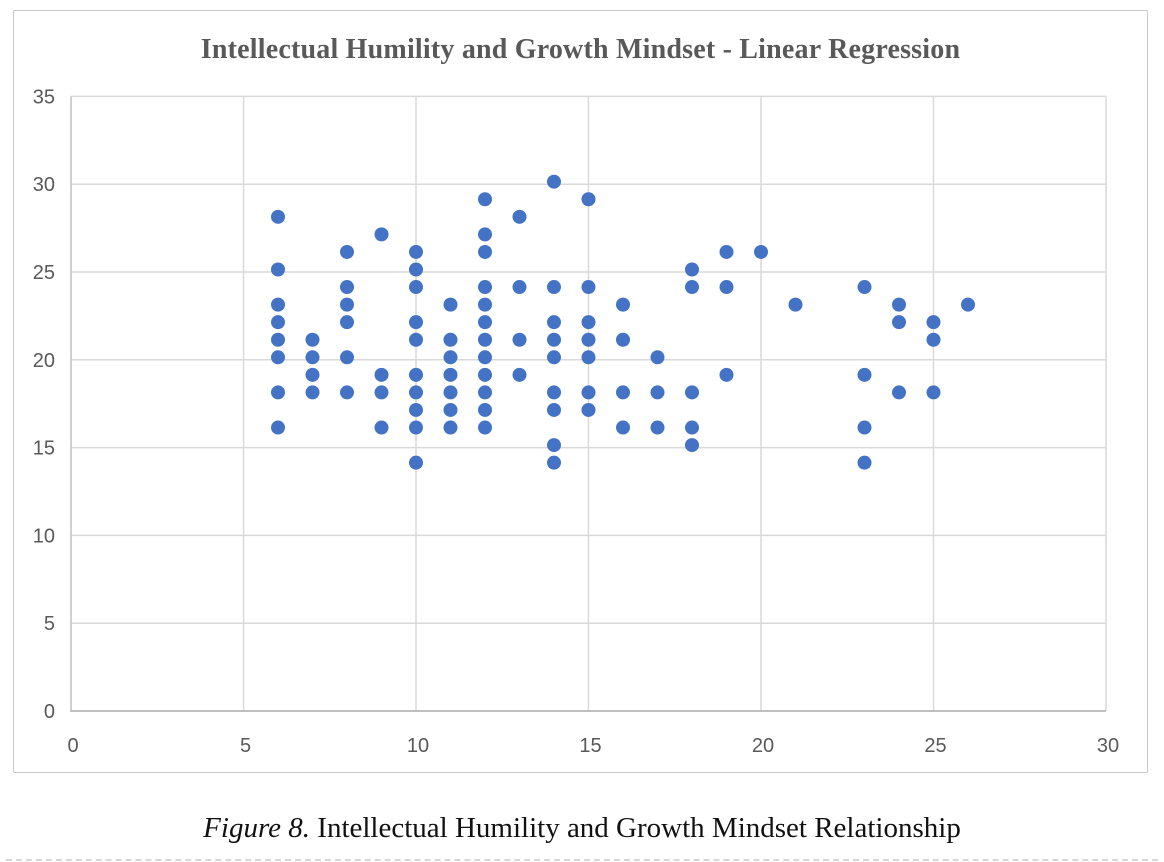  Describe the element at coordinates (257, 828) in the screenshot. I see `figure-caption-label: Figure 8.` at that location.